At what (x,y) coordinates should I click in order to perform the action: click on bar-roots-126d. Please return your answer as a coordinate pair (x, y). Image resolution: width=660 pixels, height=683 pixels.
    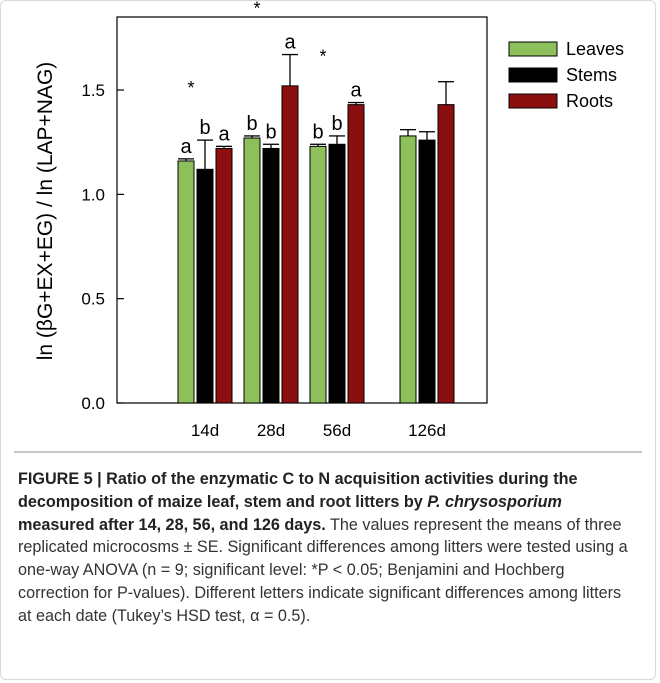
    Looking at the image, I should click on (446, 254).